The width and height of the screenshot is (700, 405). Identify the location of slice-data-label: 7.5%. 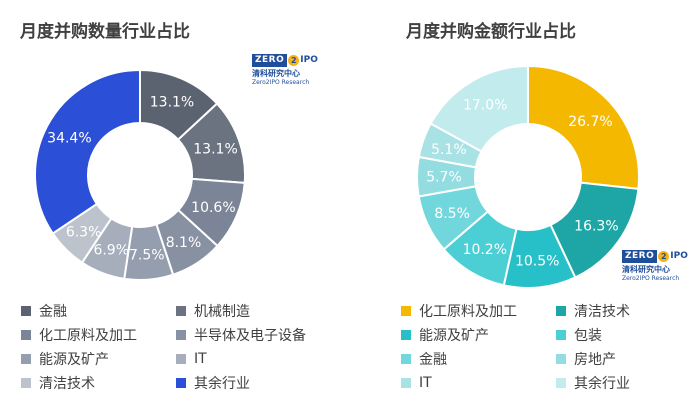
(147, 256).